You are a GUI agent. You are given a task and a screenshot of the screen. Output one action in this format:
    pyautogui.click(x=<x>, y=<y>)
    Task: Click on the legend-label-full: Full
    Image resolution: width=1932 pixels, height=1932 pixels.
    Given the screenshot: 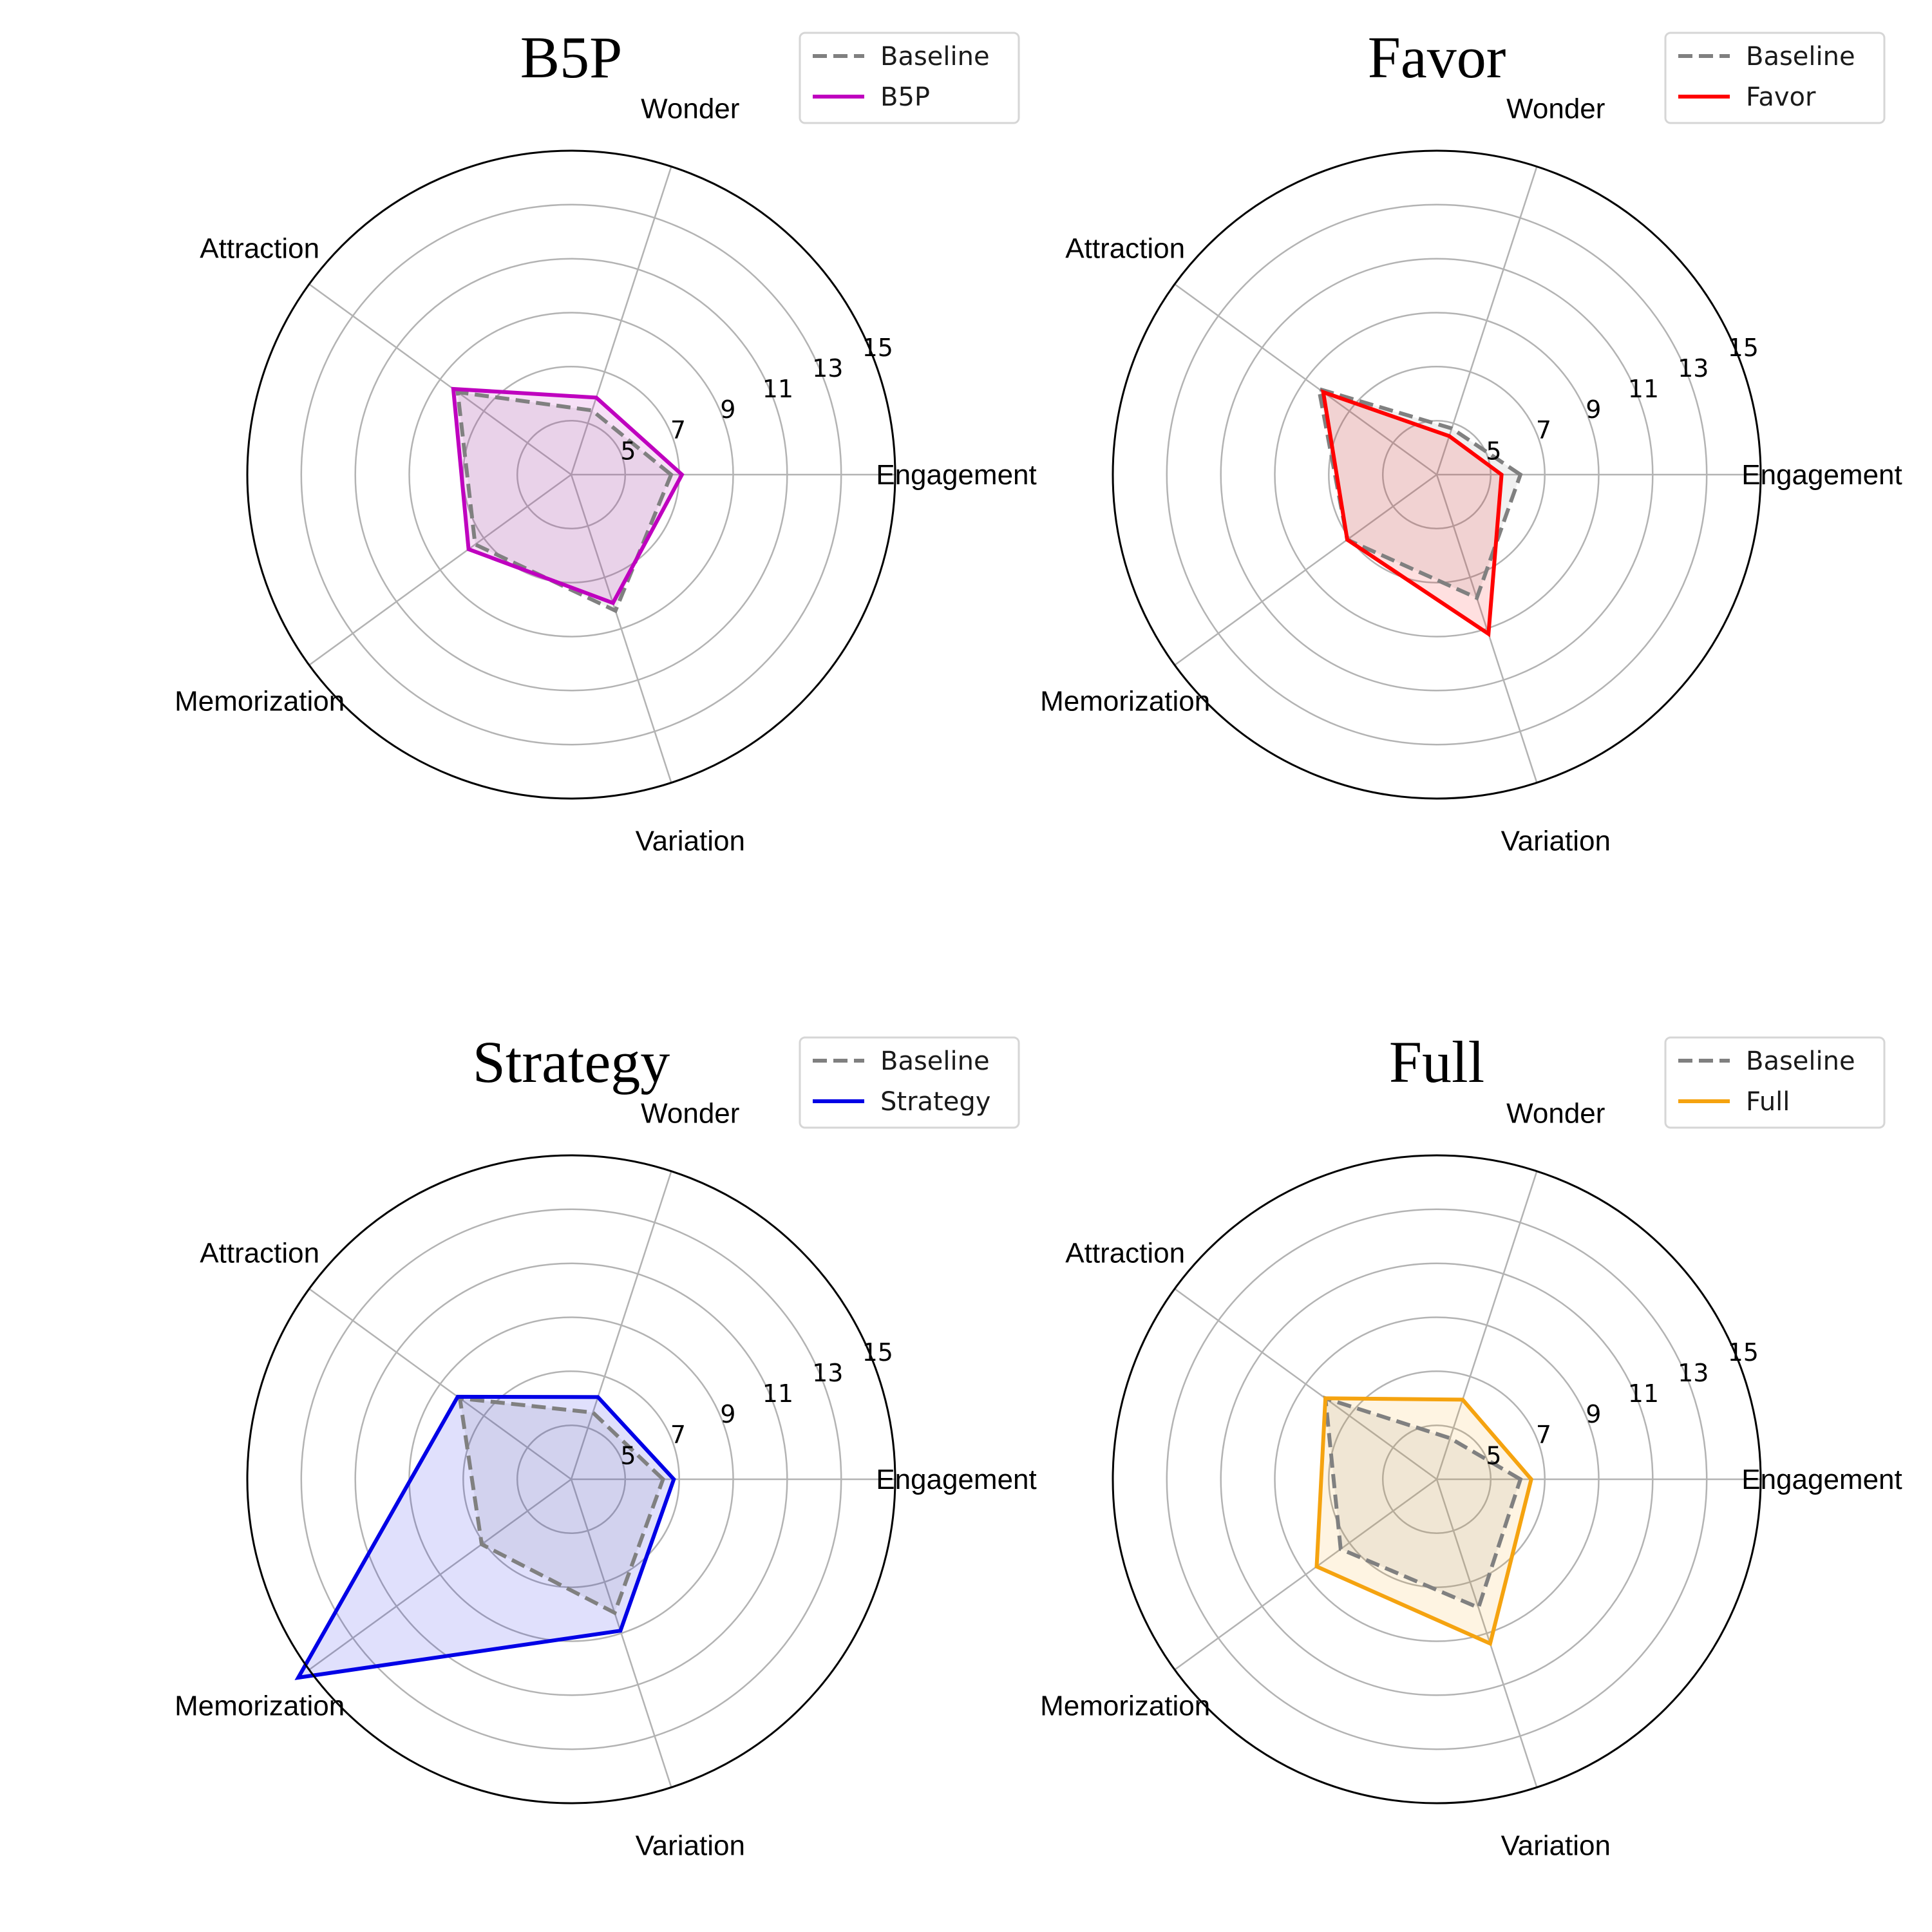 What is the action you would take?
    pyautogui.click(x=1768, y=1102)
    